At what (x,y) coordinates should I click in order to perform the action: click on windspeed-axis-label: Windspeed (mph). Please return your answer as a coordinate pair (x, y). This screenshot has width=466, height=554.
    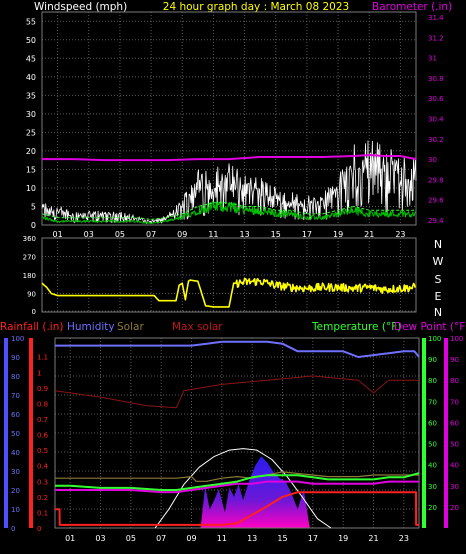
    Looking at the image, I should click on (80, 7).